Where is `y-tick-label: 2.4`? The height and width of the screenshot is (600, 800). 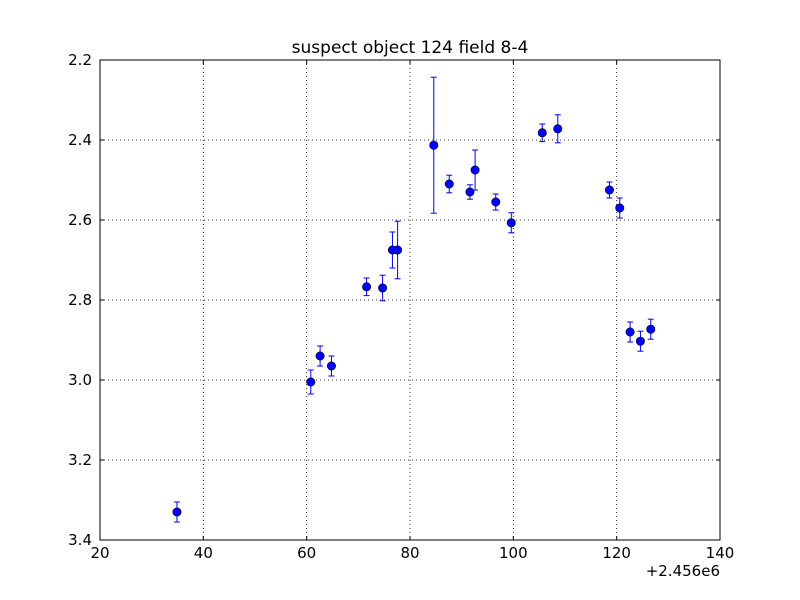 y-tick-label: 2.4 is located at coordinates (80, 140).